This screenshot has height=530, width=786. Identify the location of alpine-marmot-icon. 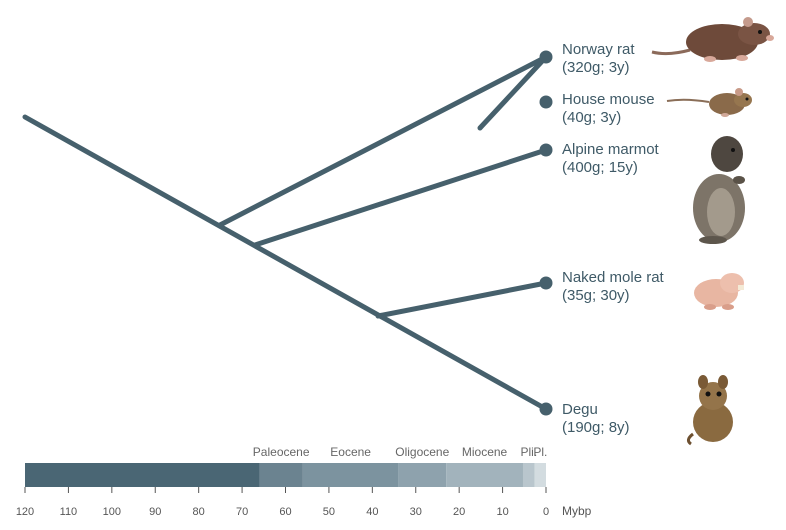
(719, 190).